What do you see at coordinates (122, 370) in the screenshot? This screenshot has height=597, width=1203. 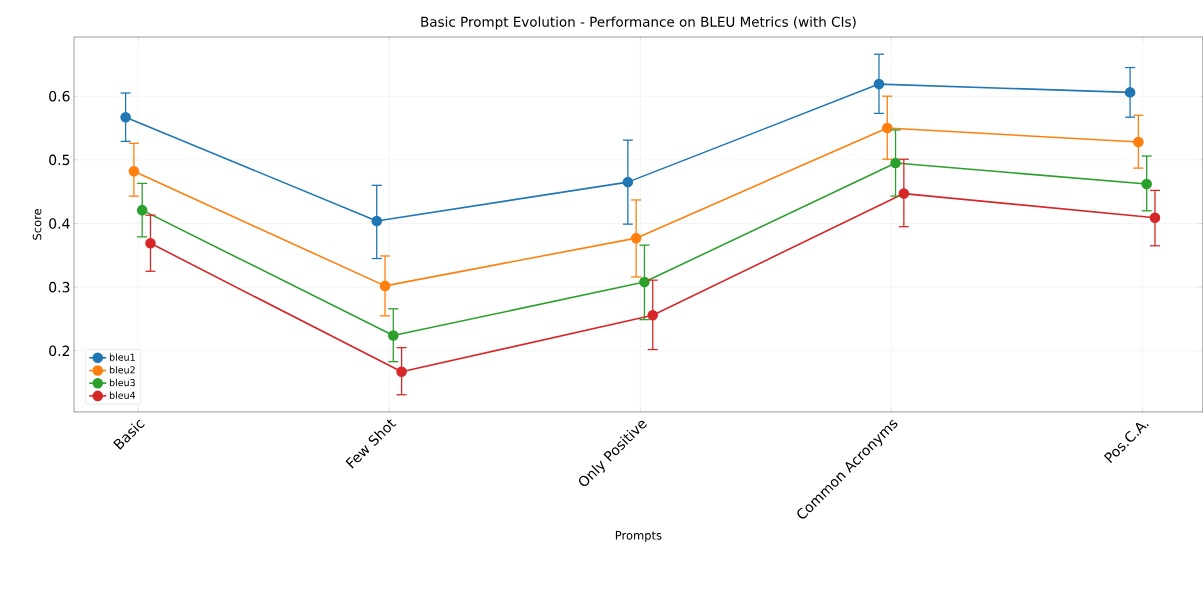 I see `legend-label: bleu2` at bounding box center [122, 370].